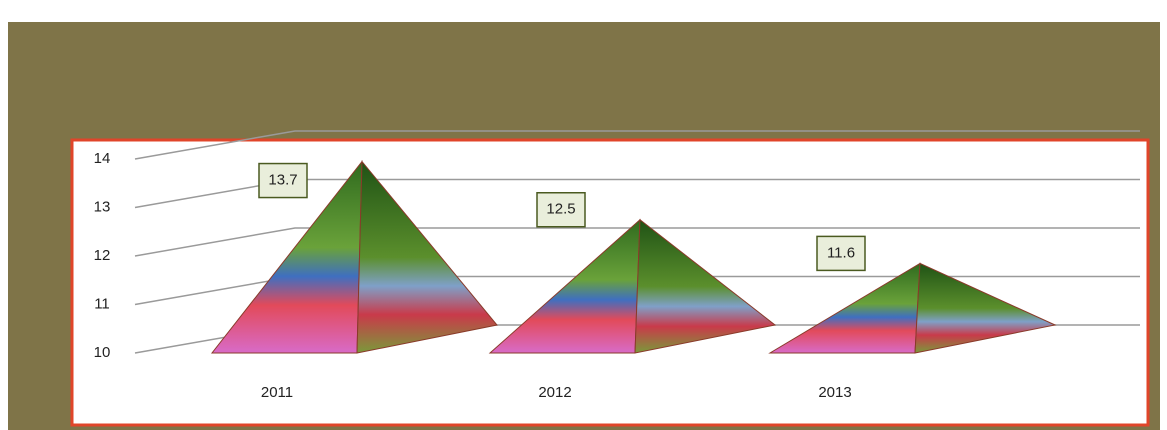 The width and height of the screenshot is (1167, 430). Describe the element at coordinates (102, 303) in the screenshot. I see `y-tick-label: 11` at that location.